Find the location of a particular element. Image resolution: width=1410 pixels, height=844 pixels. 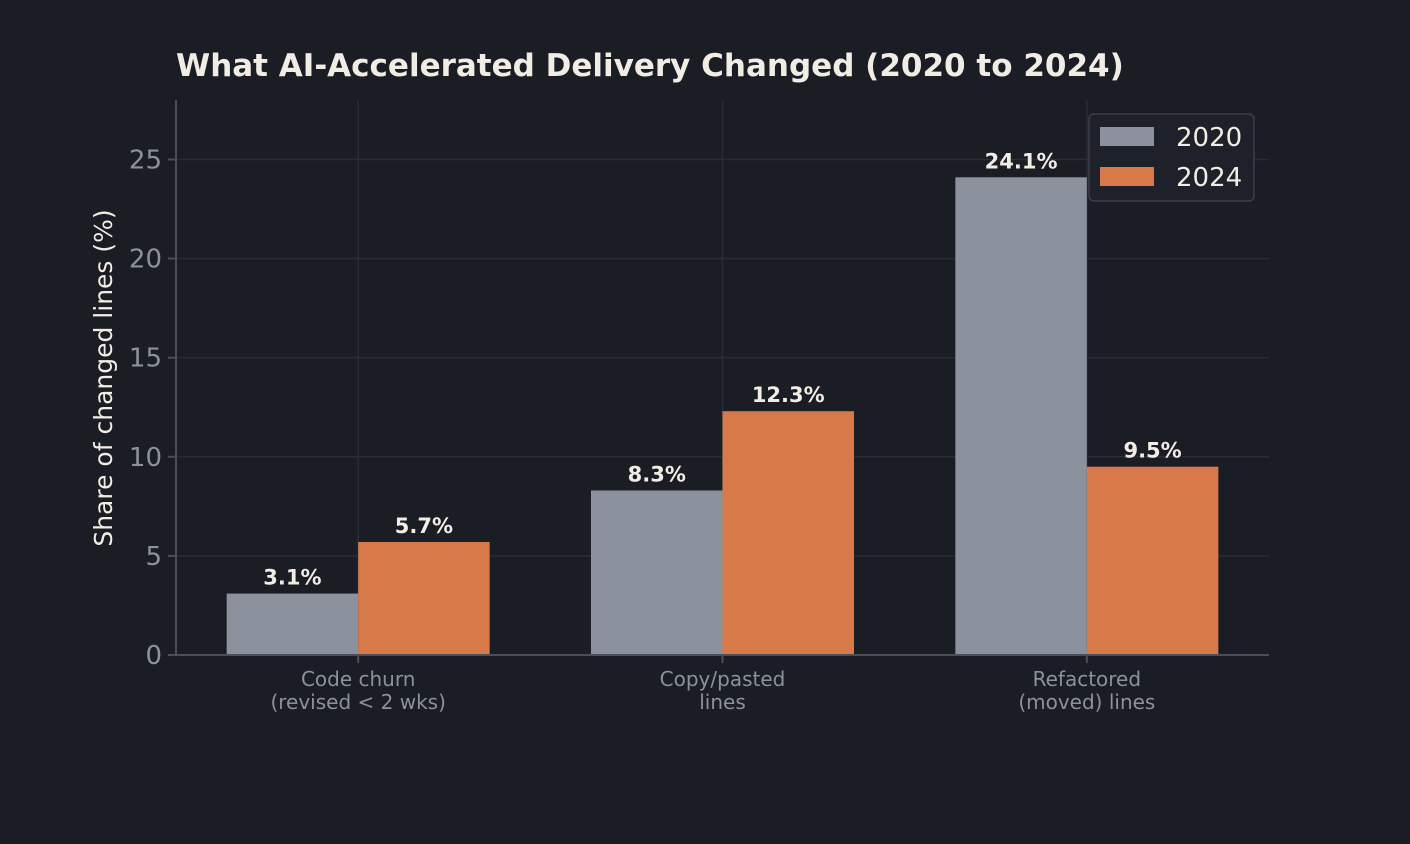

y-tick-label: 10 is located at coordinates (145, 458).